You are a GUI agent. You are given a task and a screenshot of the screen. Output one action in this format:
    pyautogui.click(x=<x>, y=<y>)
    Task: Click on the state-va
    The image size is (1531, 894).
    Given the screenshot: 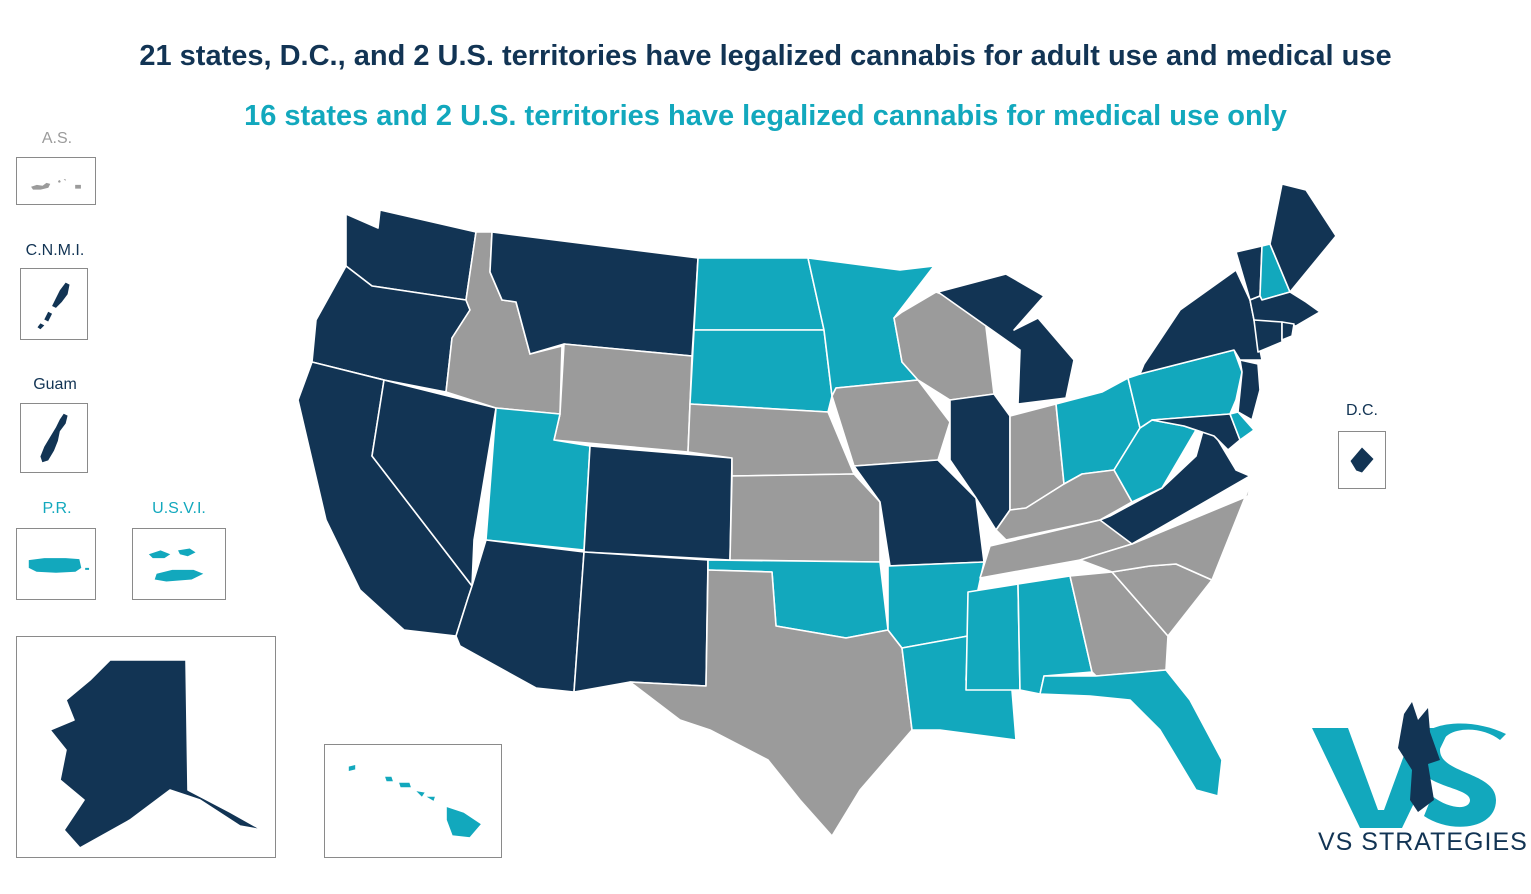 What is the action you would take?
    pyautogui.click(x=1175, y=482)
    